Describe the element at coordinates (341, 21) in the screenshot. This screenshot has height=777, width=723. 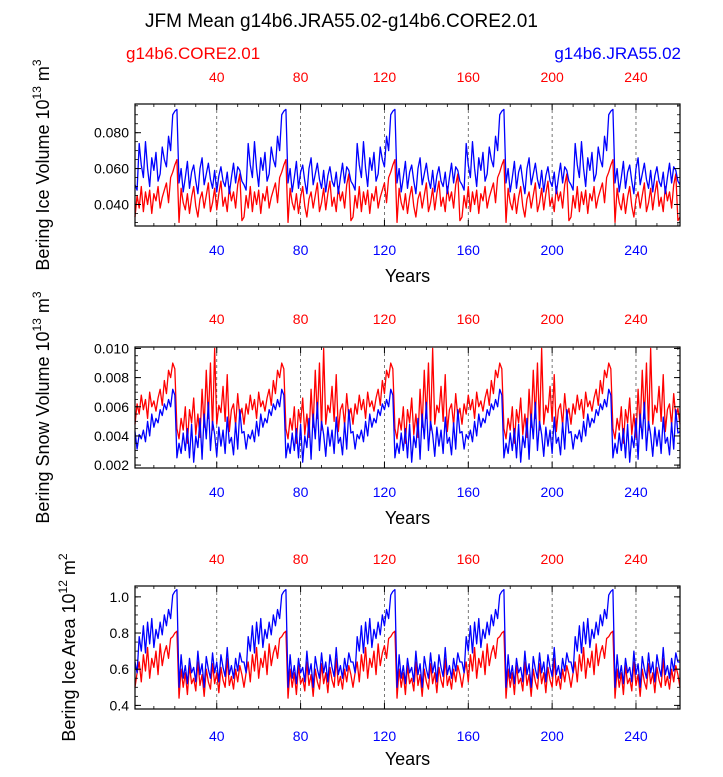
I see `figure-title: JFM Mean g14b6.JRA55.02-g14b6.CORE2.01` at that location.